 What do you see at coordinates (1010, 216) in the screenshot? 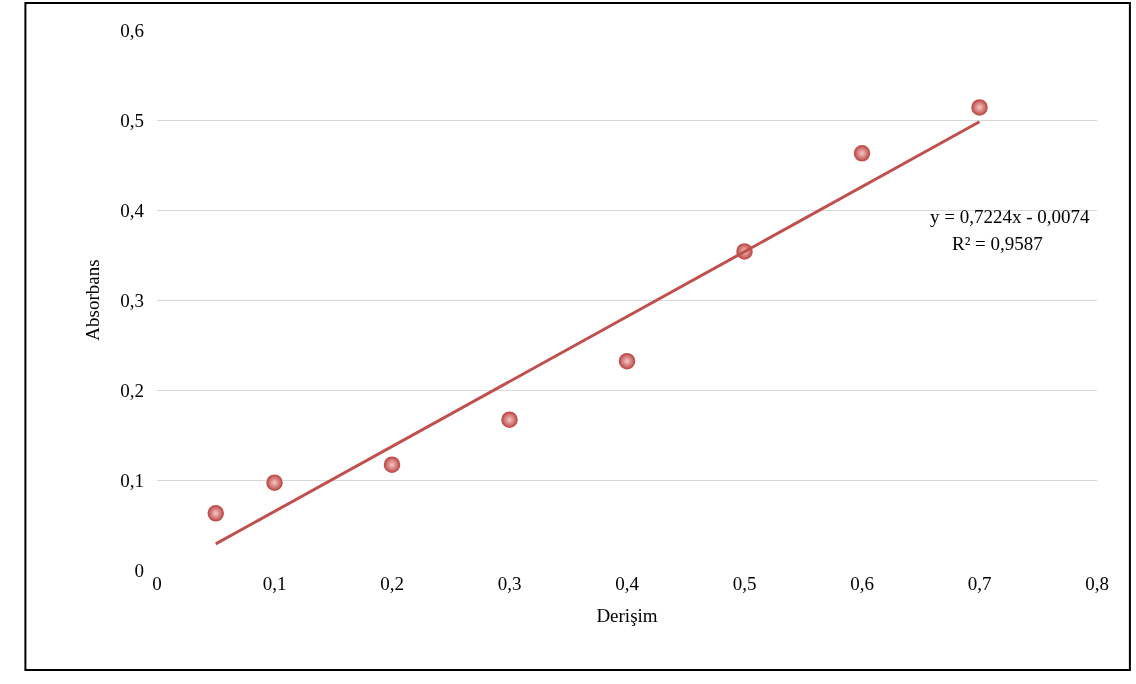
I see `annotation: y = 0,7224x - 0,0074` at bounding box center [1010, 216].